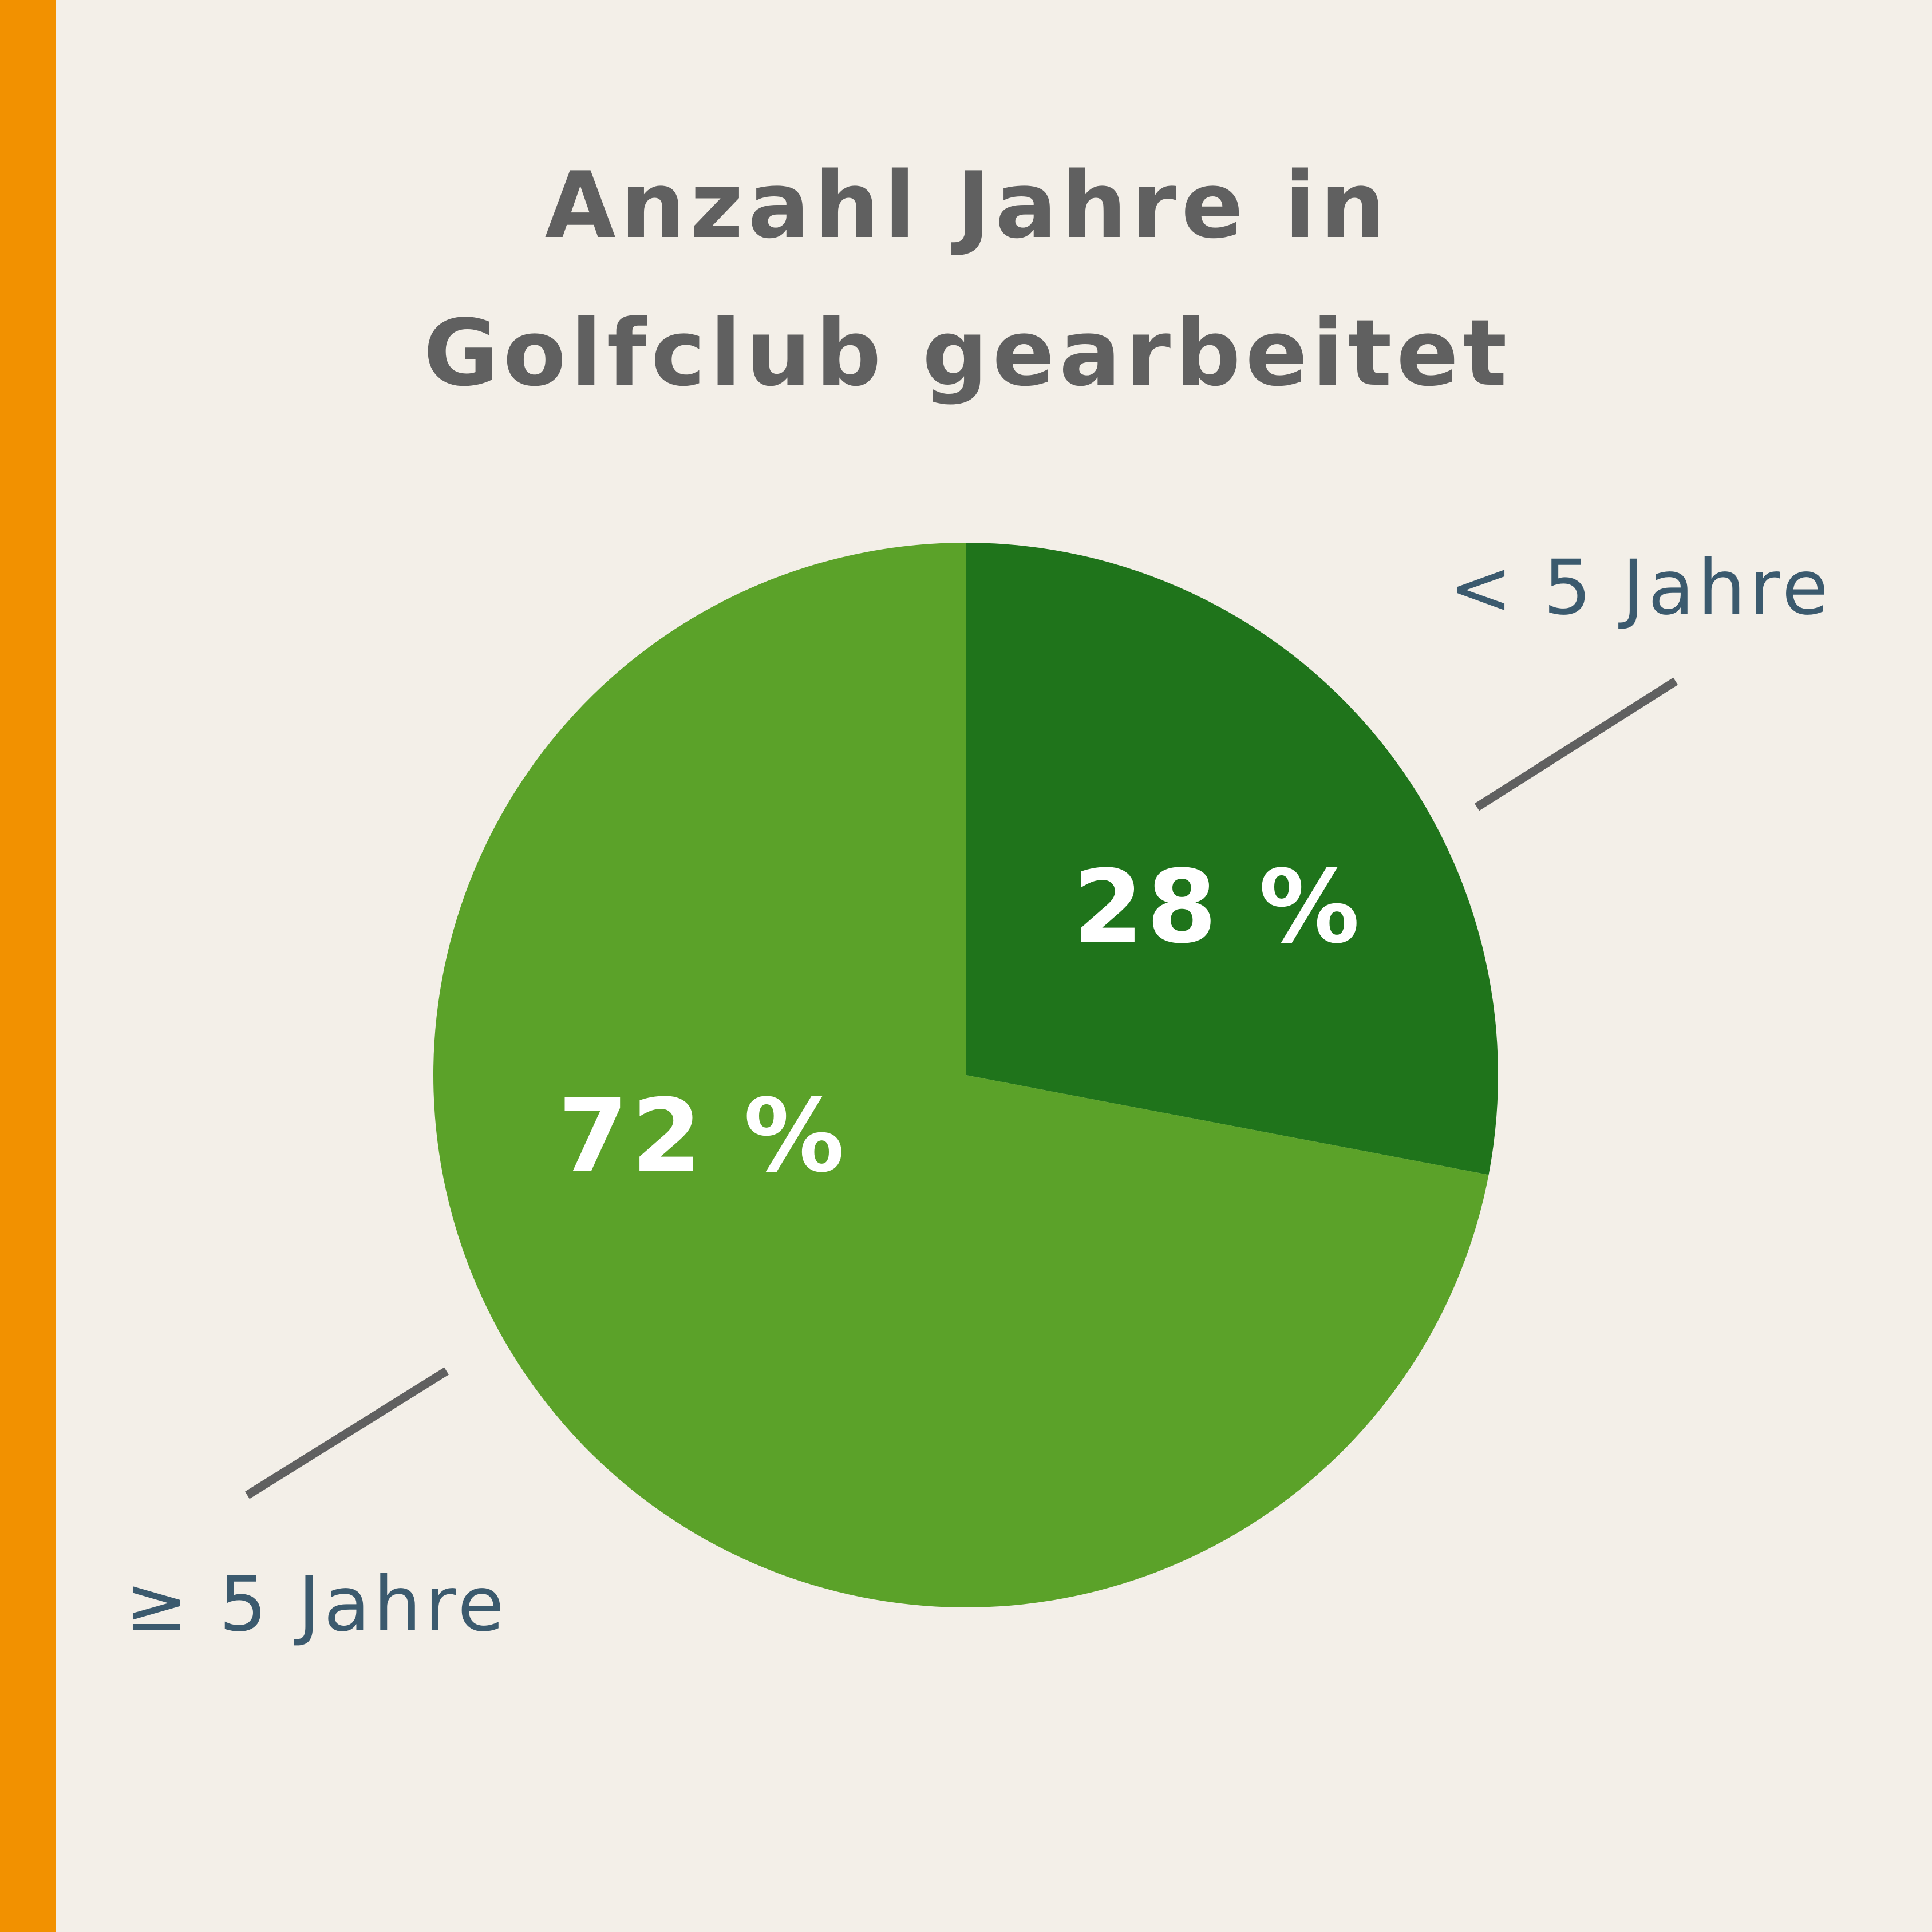 The height and width of the screenshot is (1932, 1932). What do you see at coordinates (967, 279) in the screenshot?
I see `chart-title: Anzahl Jahre in Golfclub gearbeitet` at bounding box center [967, 279].